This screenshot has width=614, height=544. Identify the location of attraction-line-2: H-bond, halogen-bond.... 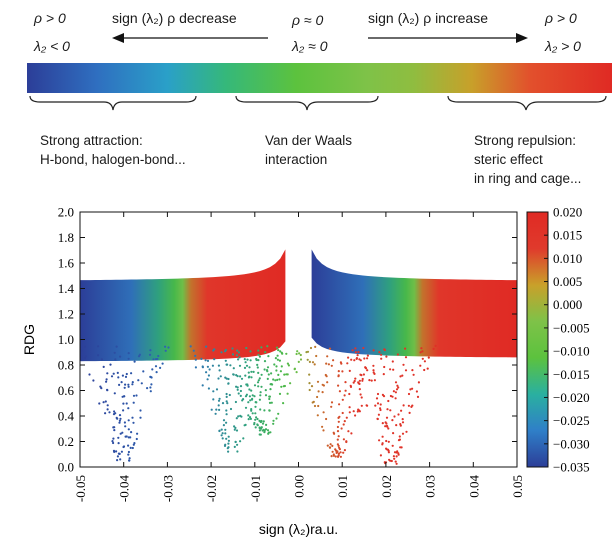
(113, 159).